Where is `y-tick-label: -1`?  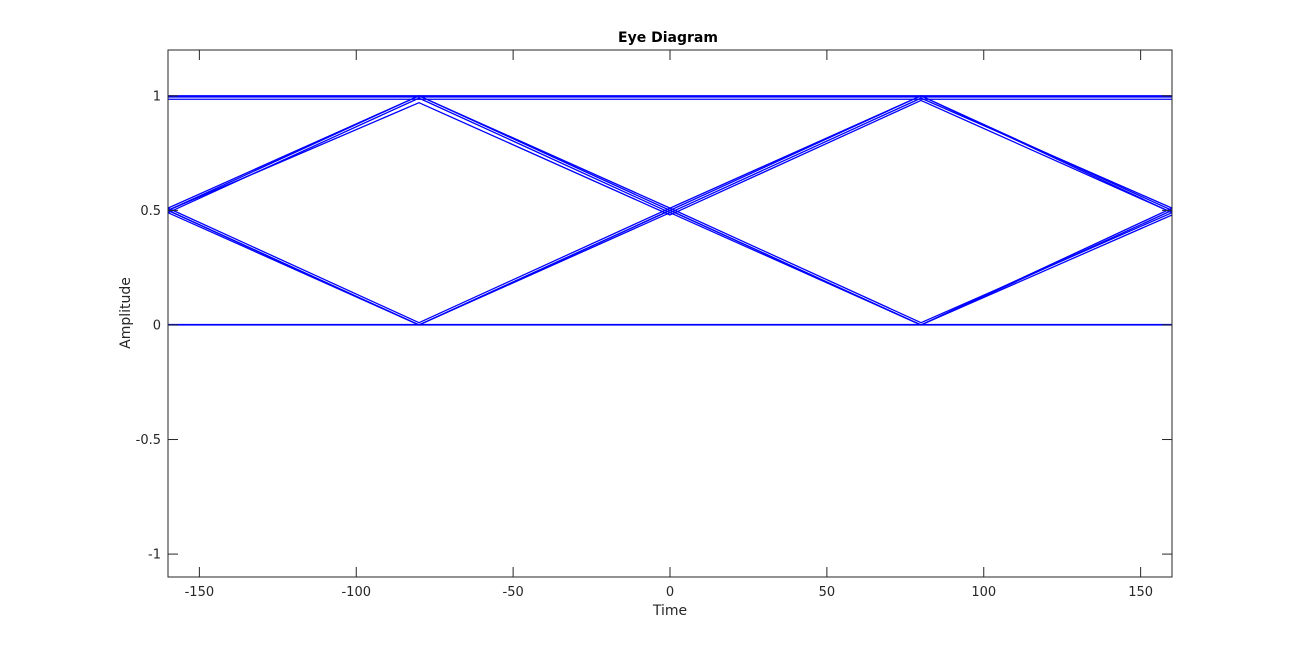 y-tick-label: -1 is located at coordinates (154, 555).